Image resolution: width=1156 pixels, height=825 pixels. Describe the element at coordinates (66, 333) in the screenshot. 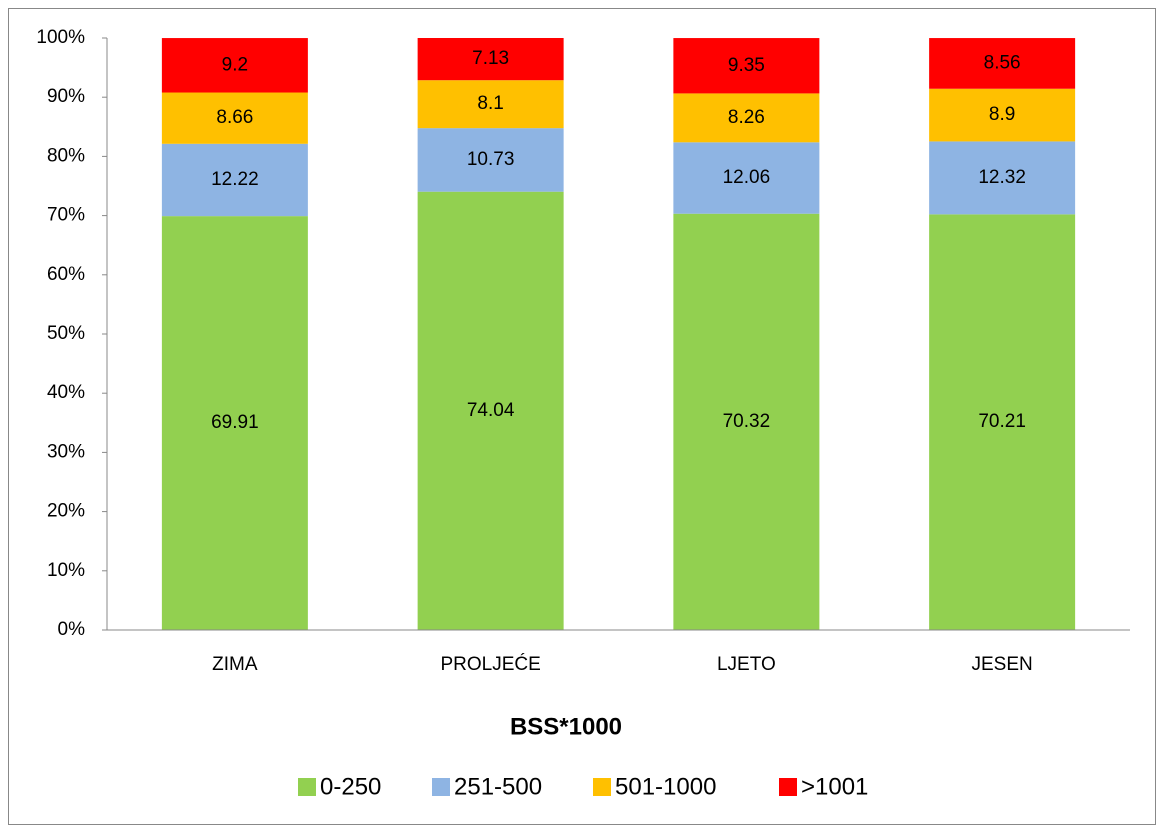

I see `y-tick-label: 50%` at that location.